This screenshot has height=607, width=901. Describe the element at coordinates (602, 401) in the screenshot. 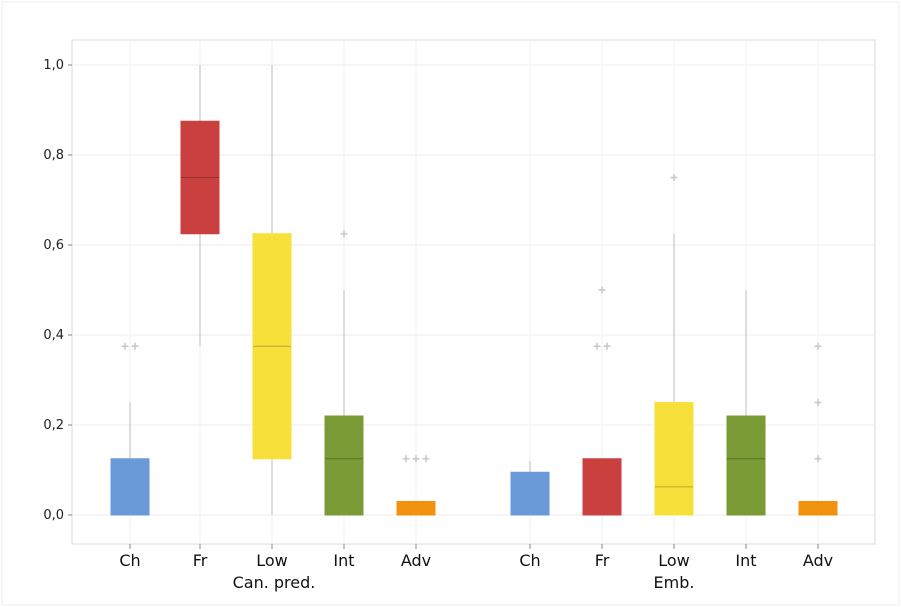

I see `box-fr-emb` at that location.